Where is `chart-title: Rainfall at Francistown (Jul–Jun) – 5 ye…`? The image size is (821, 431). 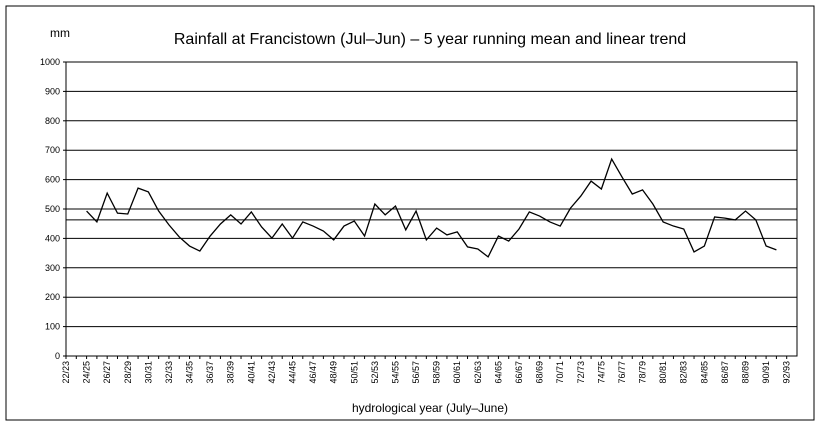
chart-title: Rainfall at Francistown (Jul–Jun) – 5 ye… is located at coordinates (430, 39).